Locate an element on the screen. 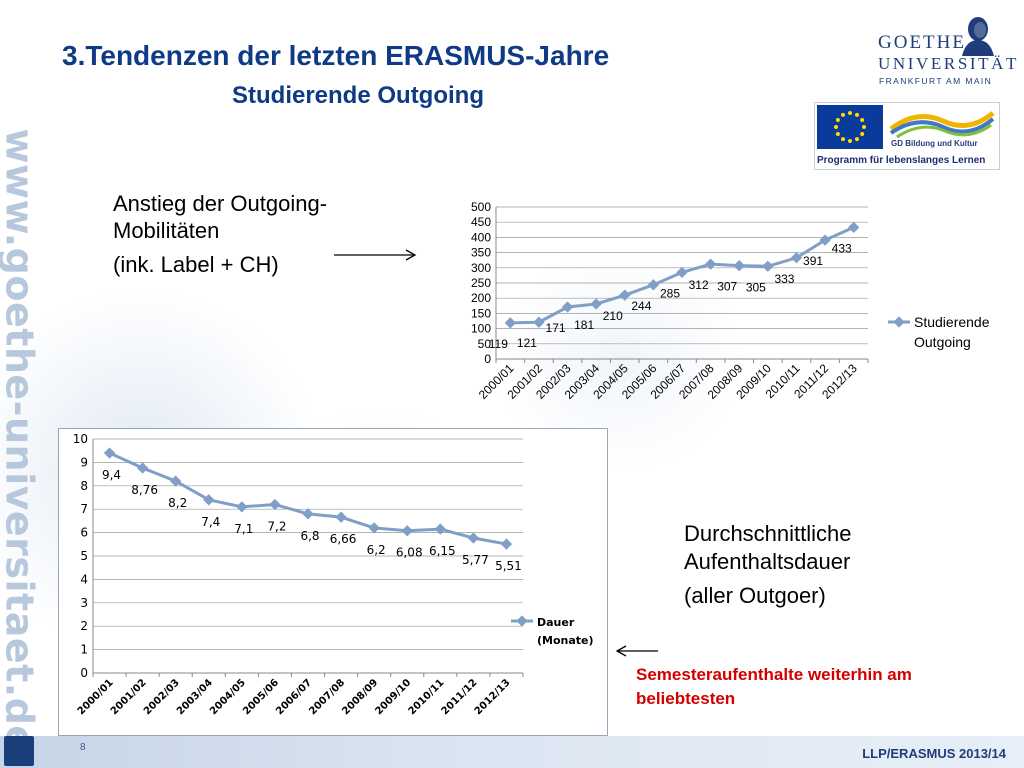 The width and height of the screenshot is (1024, 768). y-tick-label: 3 is located at coordinates (84, 603).